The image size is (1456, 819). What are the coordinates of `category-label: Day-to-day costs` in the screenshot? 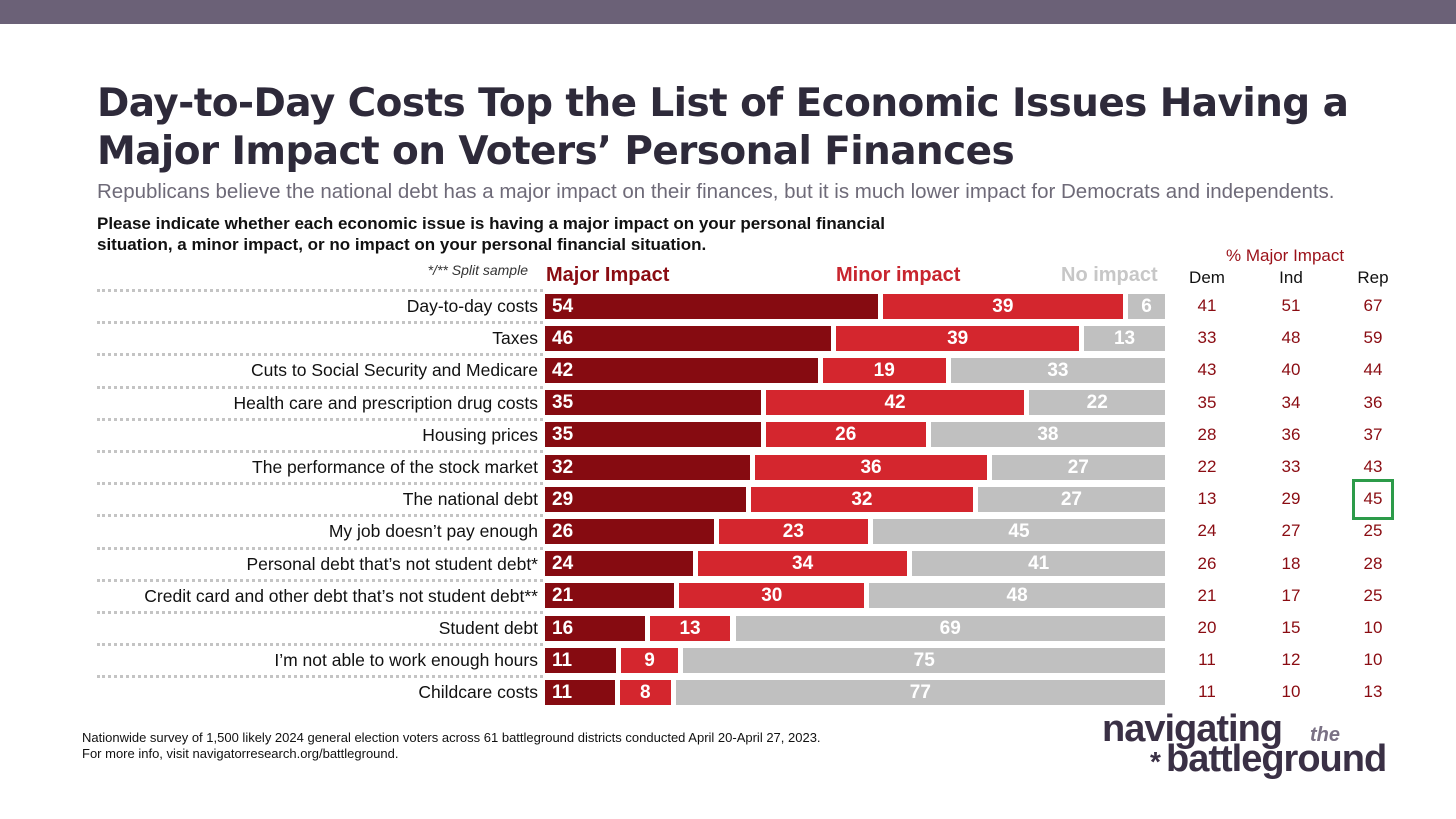 It's located at (472, 306).